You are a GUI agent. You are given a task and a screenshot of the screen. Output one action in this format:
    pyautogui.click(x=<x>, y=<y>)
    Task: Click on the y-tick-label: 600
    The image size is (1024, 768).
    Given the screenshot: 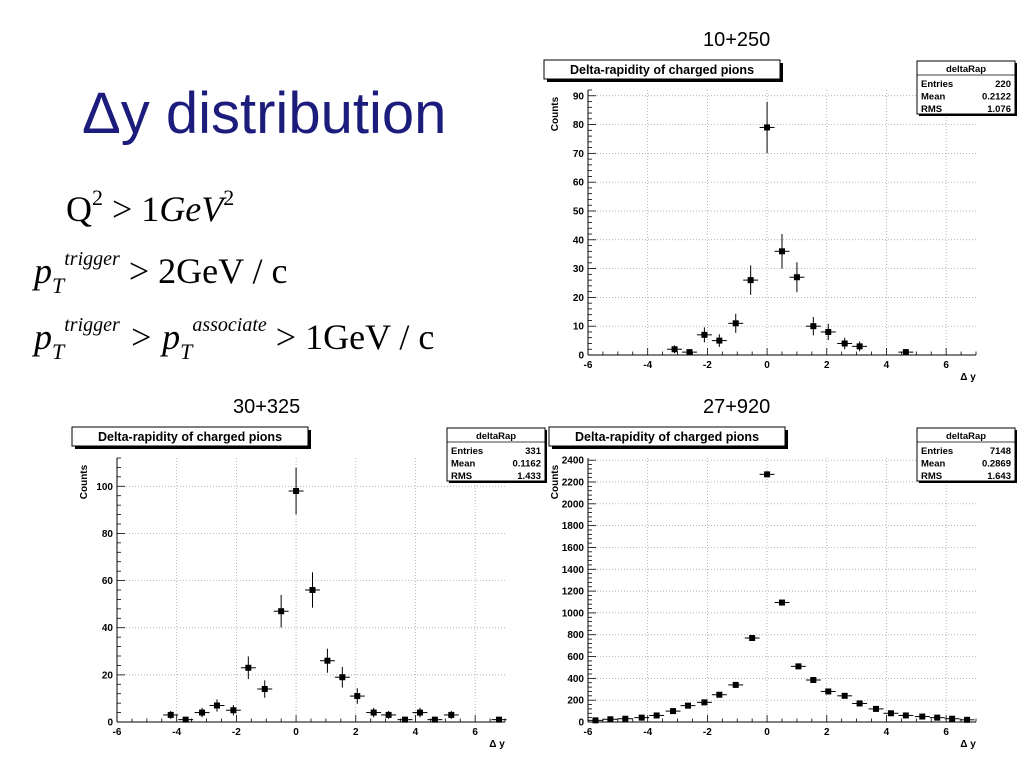 What is the action you would take?
    pyautogui.click(x=575, y=657)
    